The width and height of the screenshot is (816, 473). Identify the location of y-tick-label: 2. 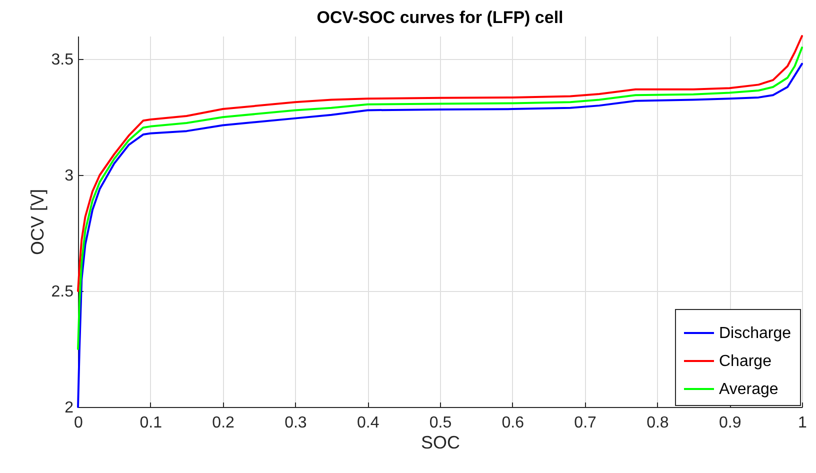
(69, 408).